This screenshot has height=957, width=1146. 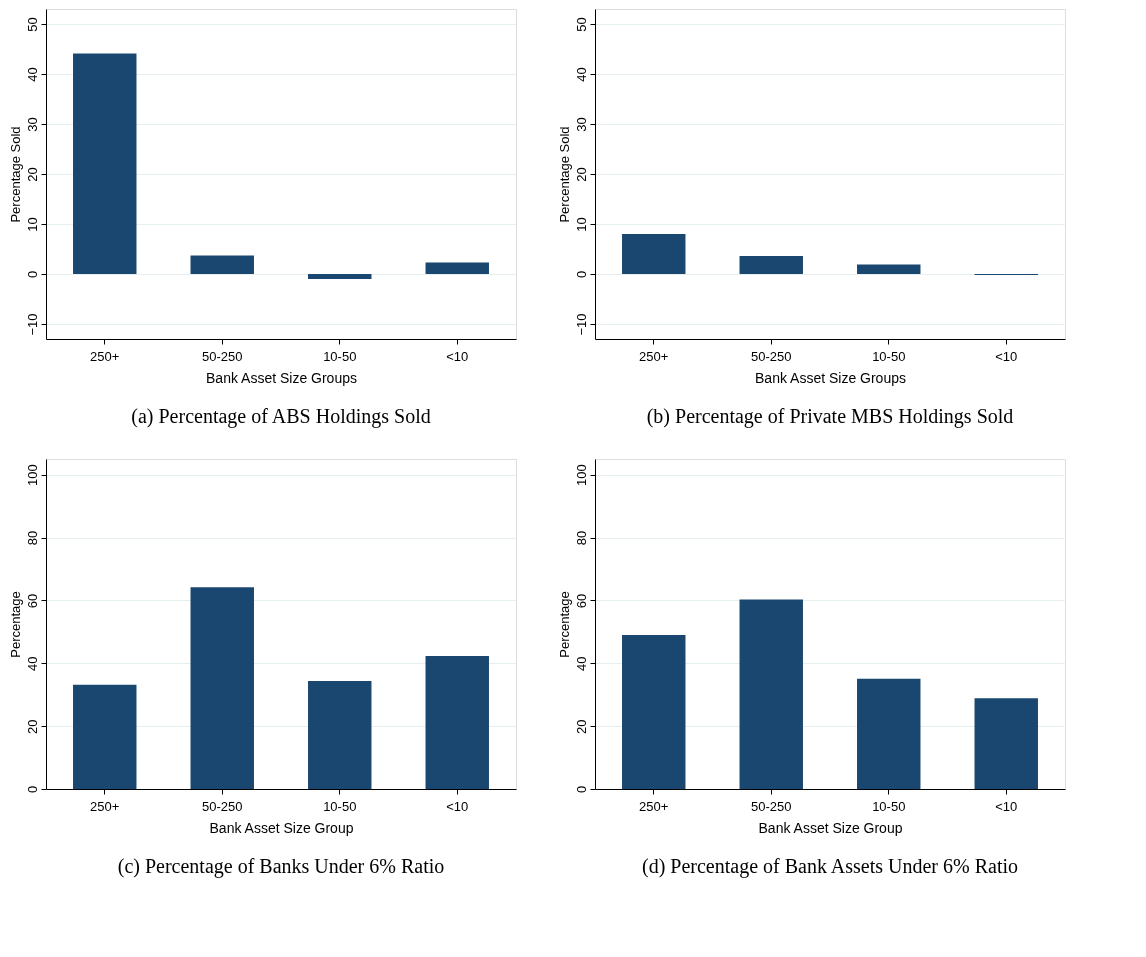 I want to click on text: (d) Percentage of Bank Assets Under 6% Ratio, so click(x=830, y=866).